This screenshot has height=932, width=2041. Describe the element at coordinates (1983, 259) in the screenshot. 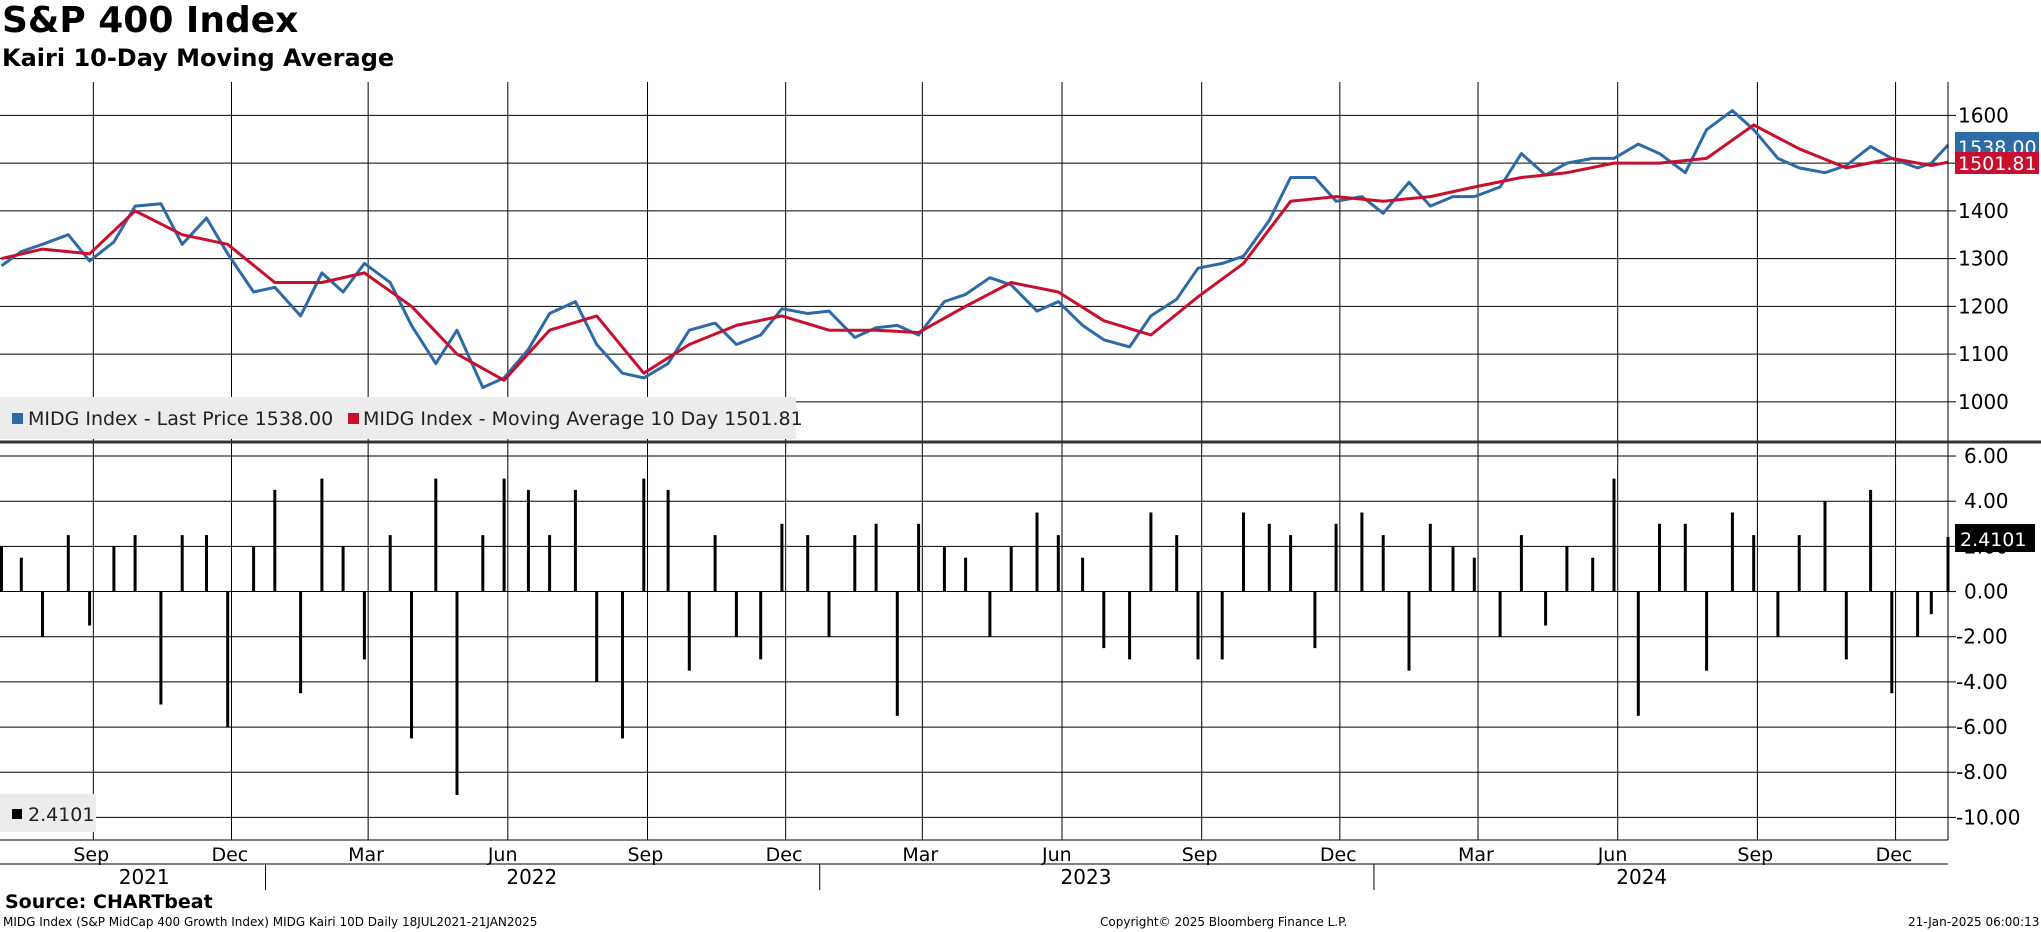

I see `price-y-tick-label: 1300` at that location.